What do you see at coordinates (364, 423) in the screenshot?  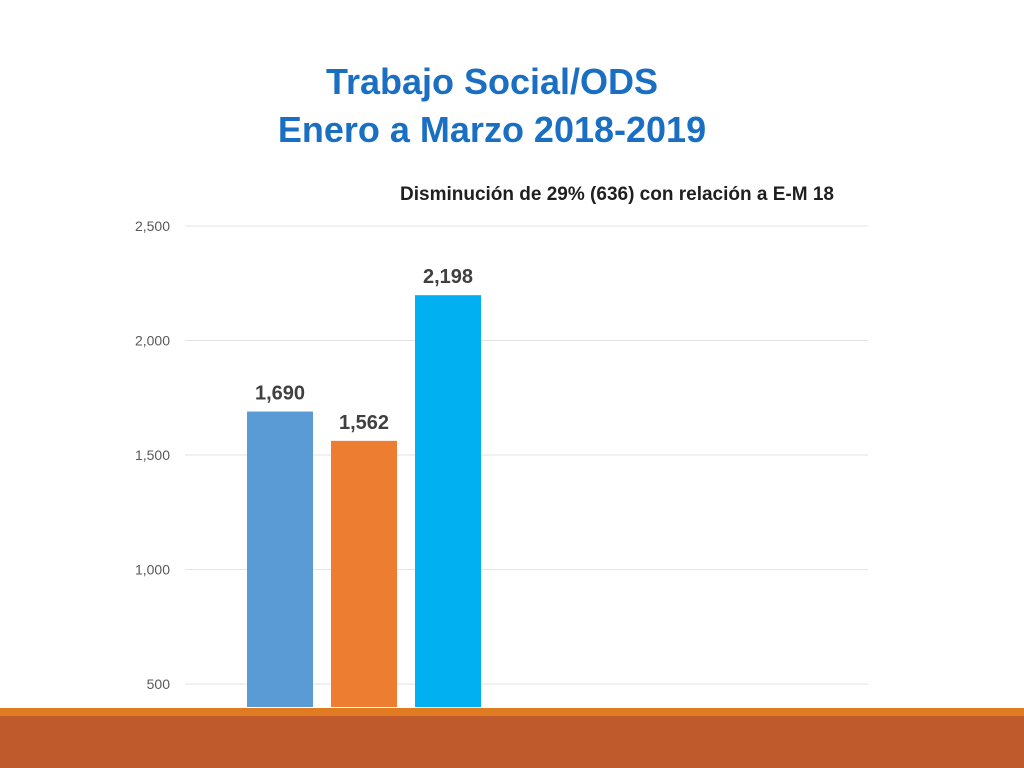 I see `bar-data-label: 1,562` at bounding box center [364, 423].